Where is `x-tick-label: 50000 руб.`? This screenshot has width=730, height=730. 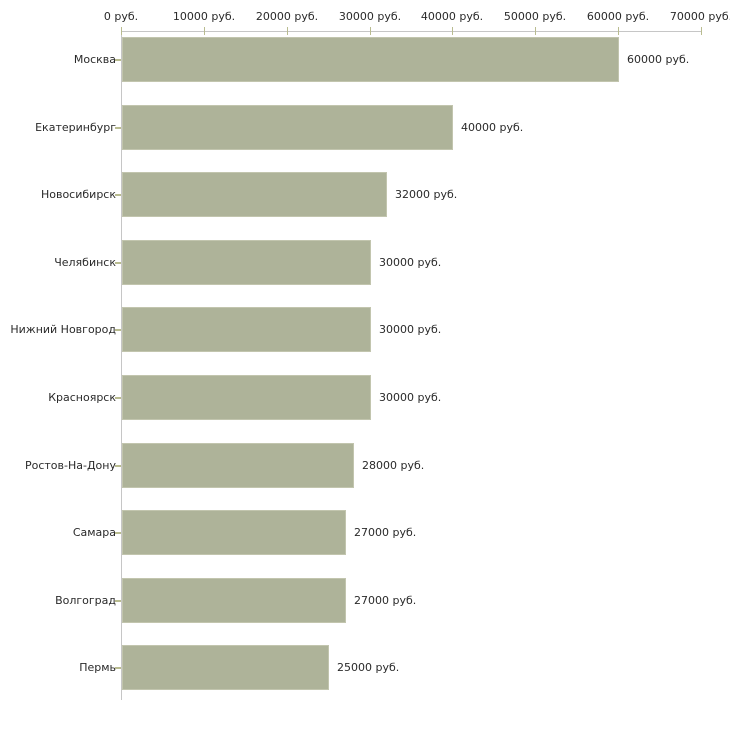 x-tick-label: 50000 руб. is located at coordinates (535, 16).